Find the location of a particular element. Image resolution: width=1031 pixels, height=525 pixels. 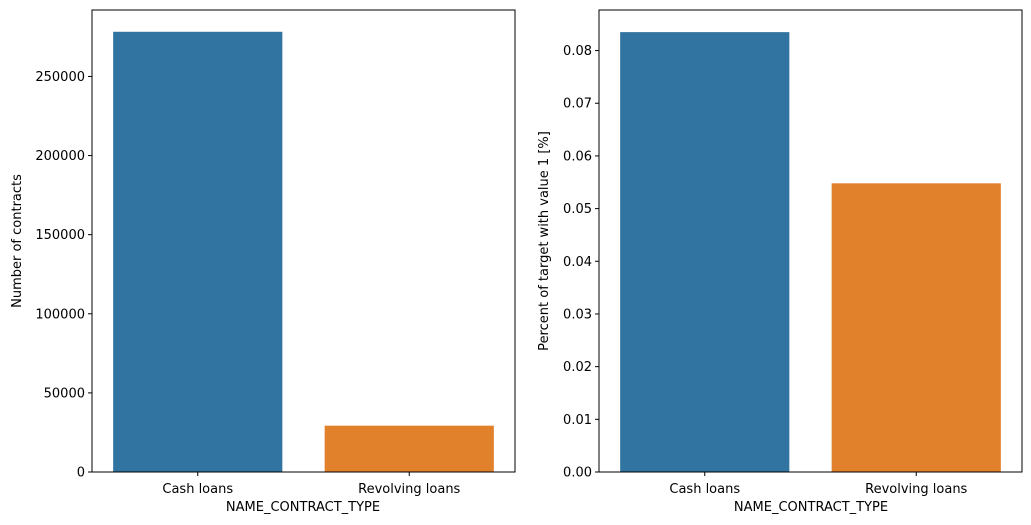

right-y-tick-label: 0.04 is located at coordinates (577, 262).